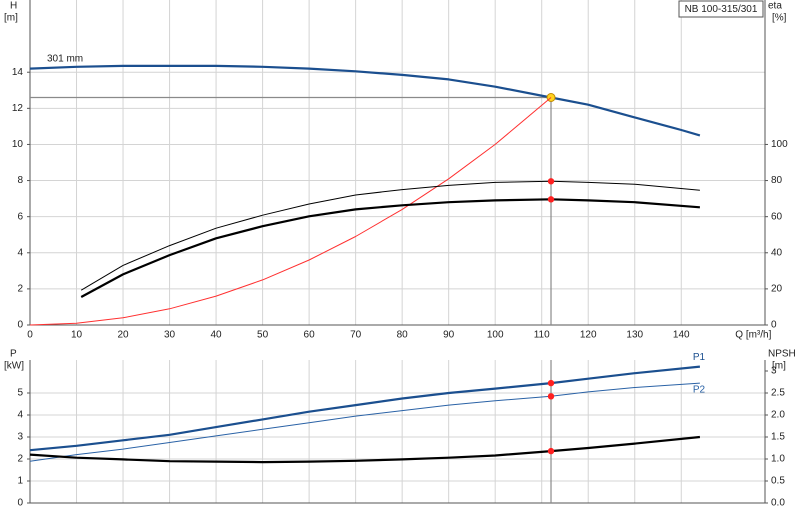  I want to click on y-tick-label: 3, so click(20, 437).